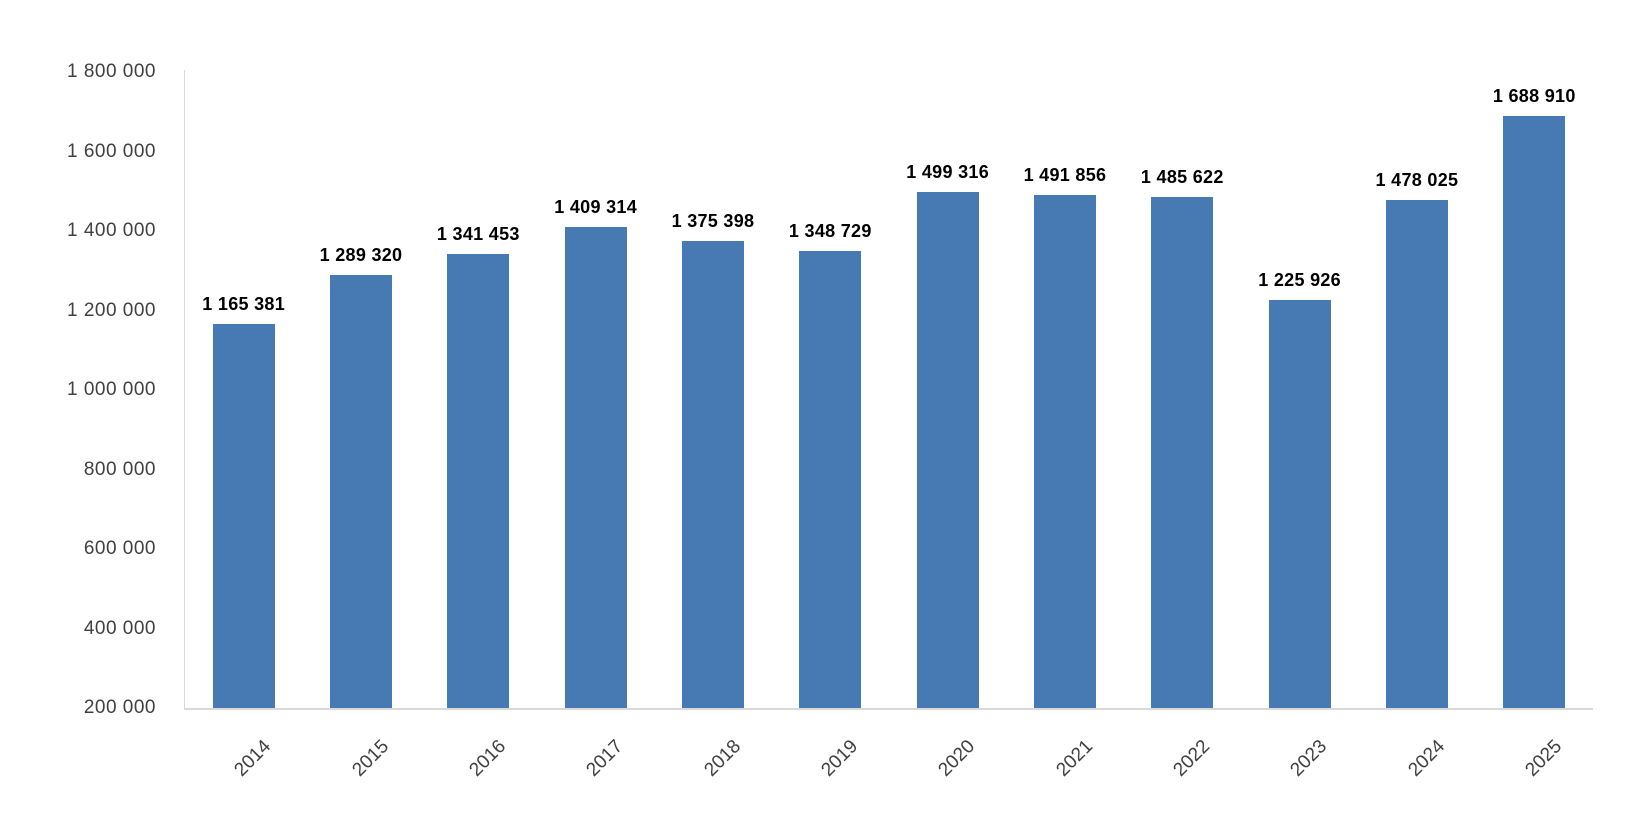 Image resolution: width=1632 pixels, height=828 pixels. I want to click on bar-slot-2024: 1 478 025, so click(1416, 390).